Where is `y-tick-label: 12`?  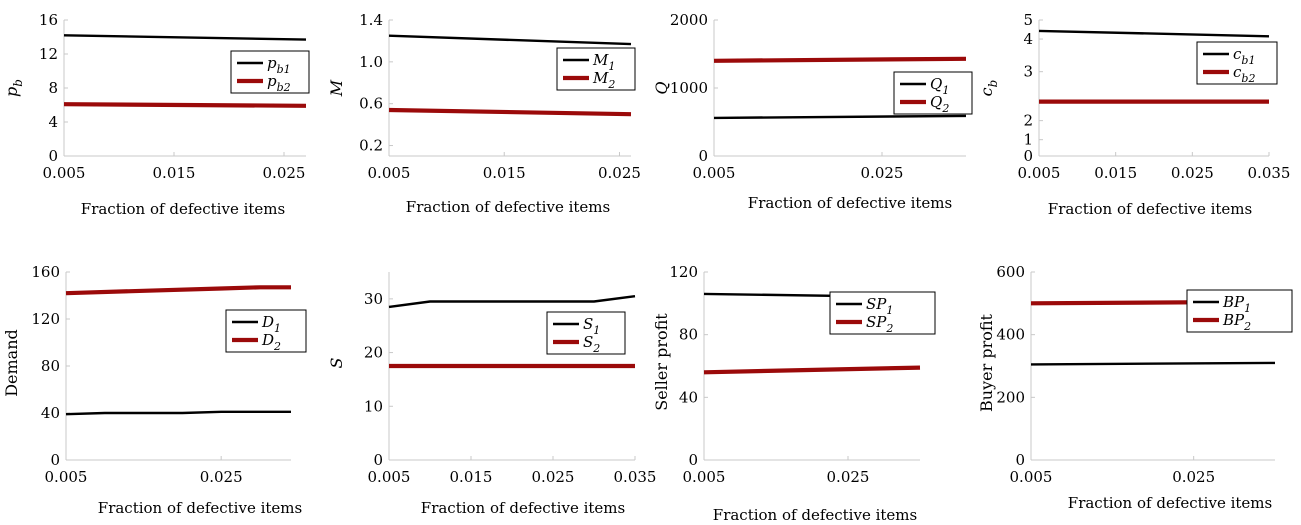 y-tick-label: 12 is located at coordinates (48, 54).